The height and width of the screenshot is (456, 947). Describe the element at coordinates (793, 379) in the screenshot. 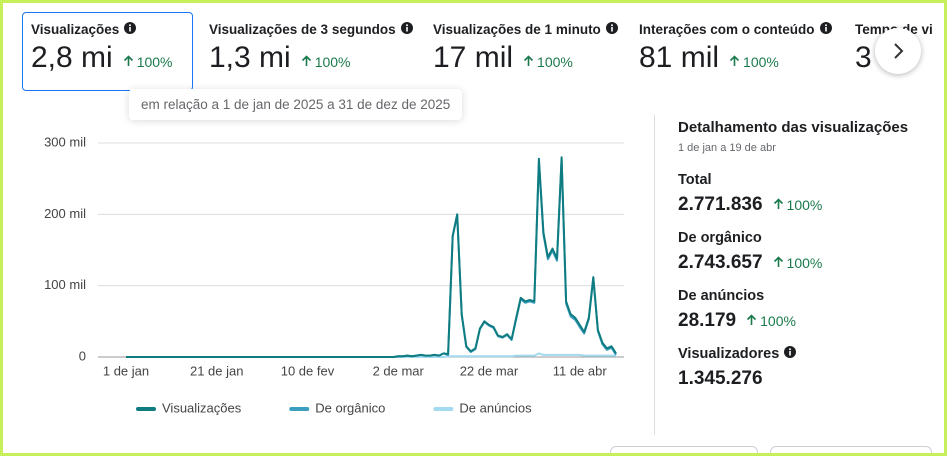

I see `breakdown-row: 1.345.276` at that location.